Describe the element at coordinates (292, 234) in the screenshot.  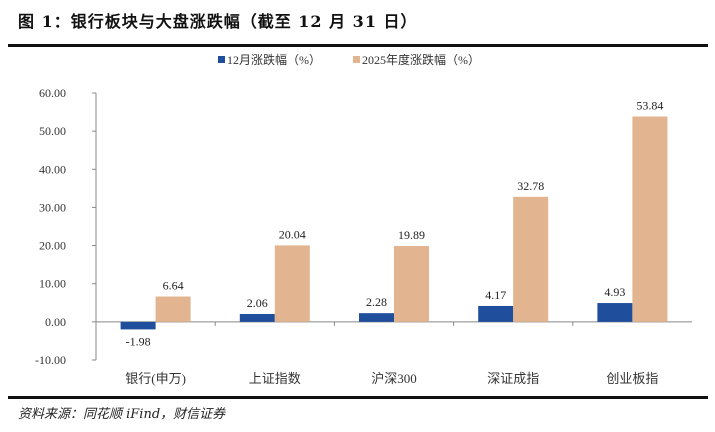
I see `data-label: 20.04` at that location.